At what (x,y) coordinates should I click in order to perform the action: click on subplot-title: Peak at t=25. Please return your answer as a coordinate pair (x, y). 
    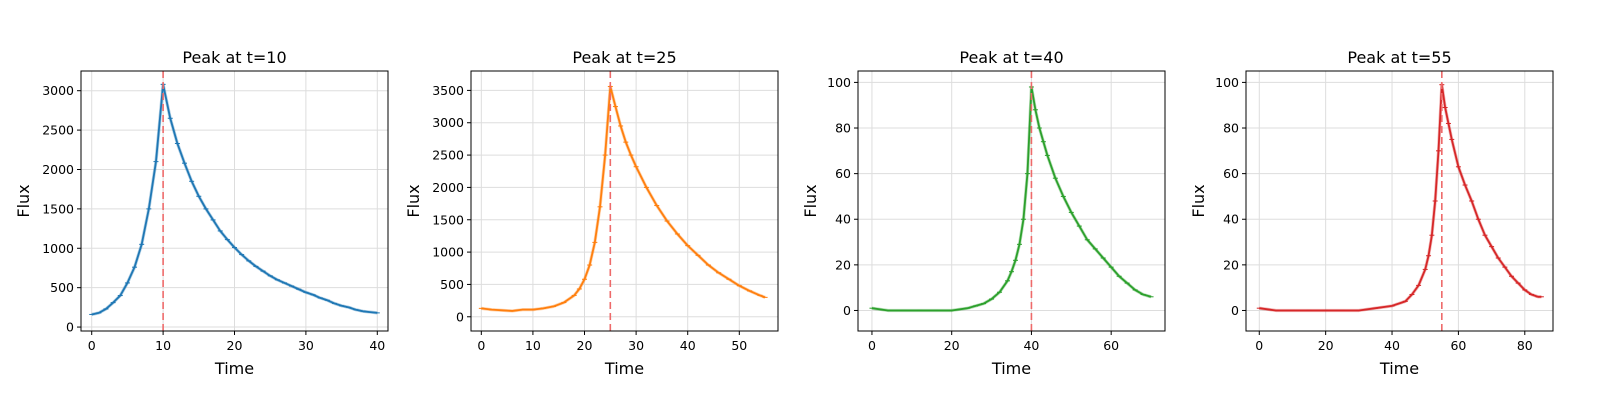
    Looking at the image, I should click on (624, 57).